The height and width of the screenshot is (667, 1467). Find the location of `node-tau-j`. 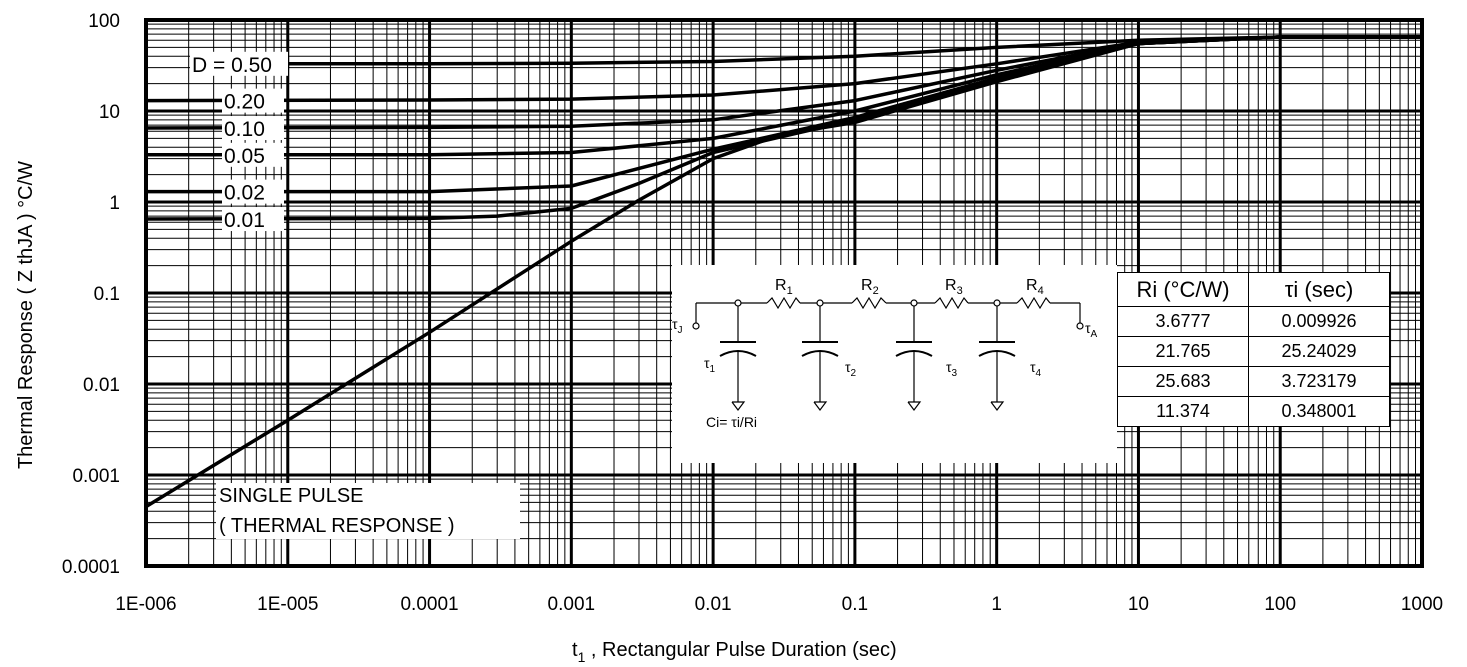

node-tau-j is located at coordinates (696, 326).